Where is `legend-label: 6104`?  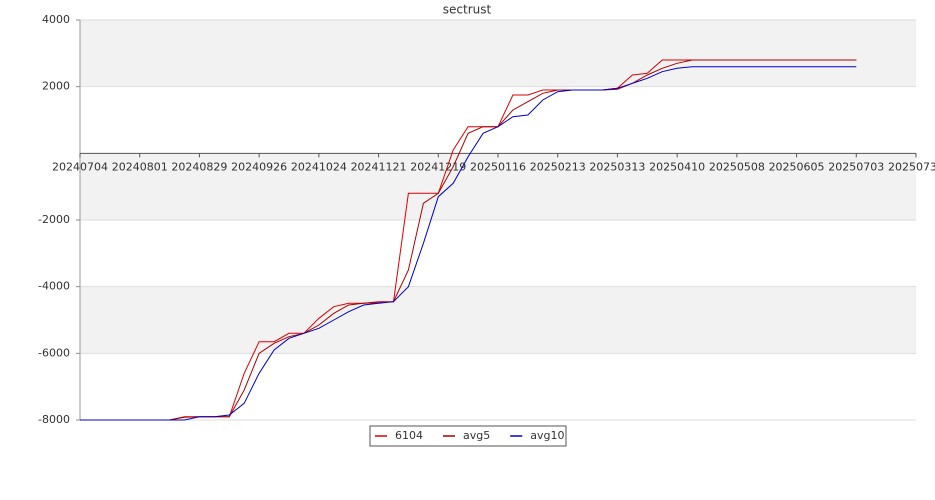
legend-label: 6104 is located at coordinates (409, 435).